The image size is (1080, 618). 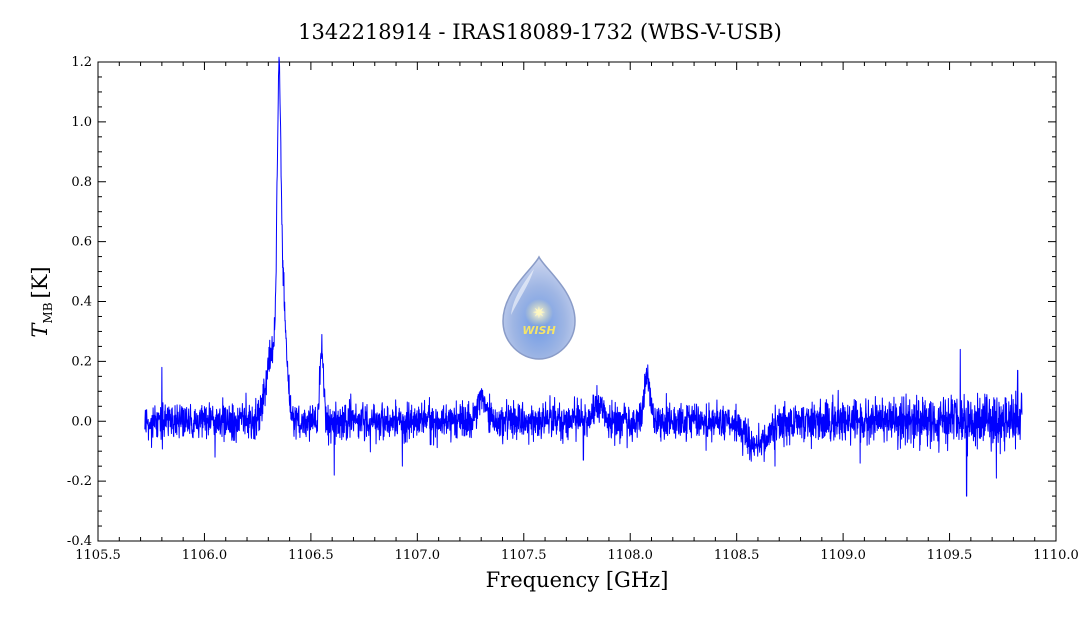 I want to click on y-tick-label: 1.2, so click(x=81, y=62).